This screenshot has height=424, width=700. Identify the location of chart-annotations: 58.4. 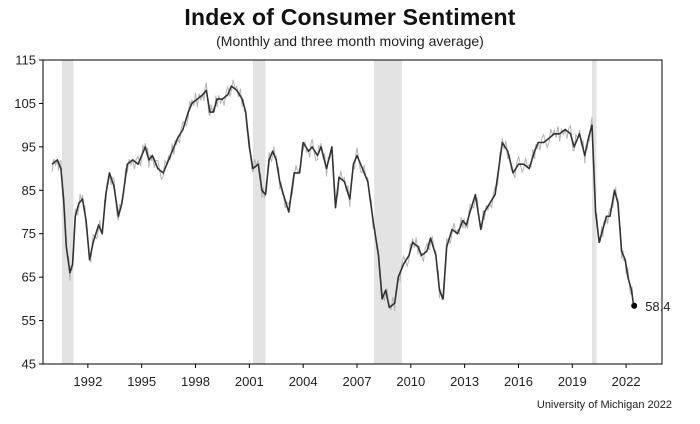
(651, 306).